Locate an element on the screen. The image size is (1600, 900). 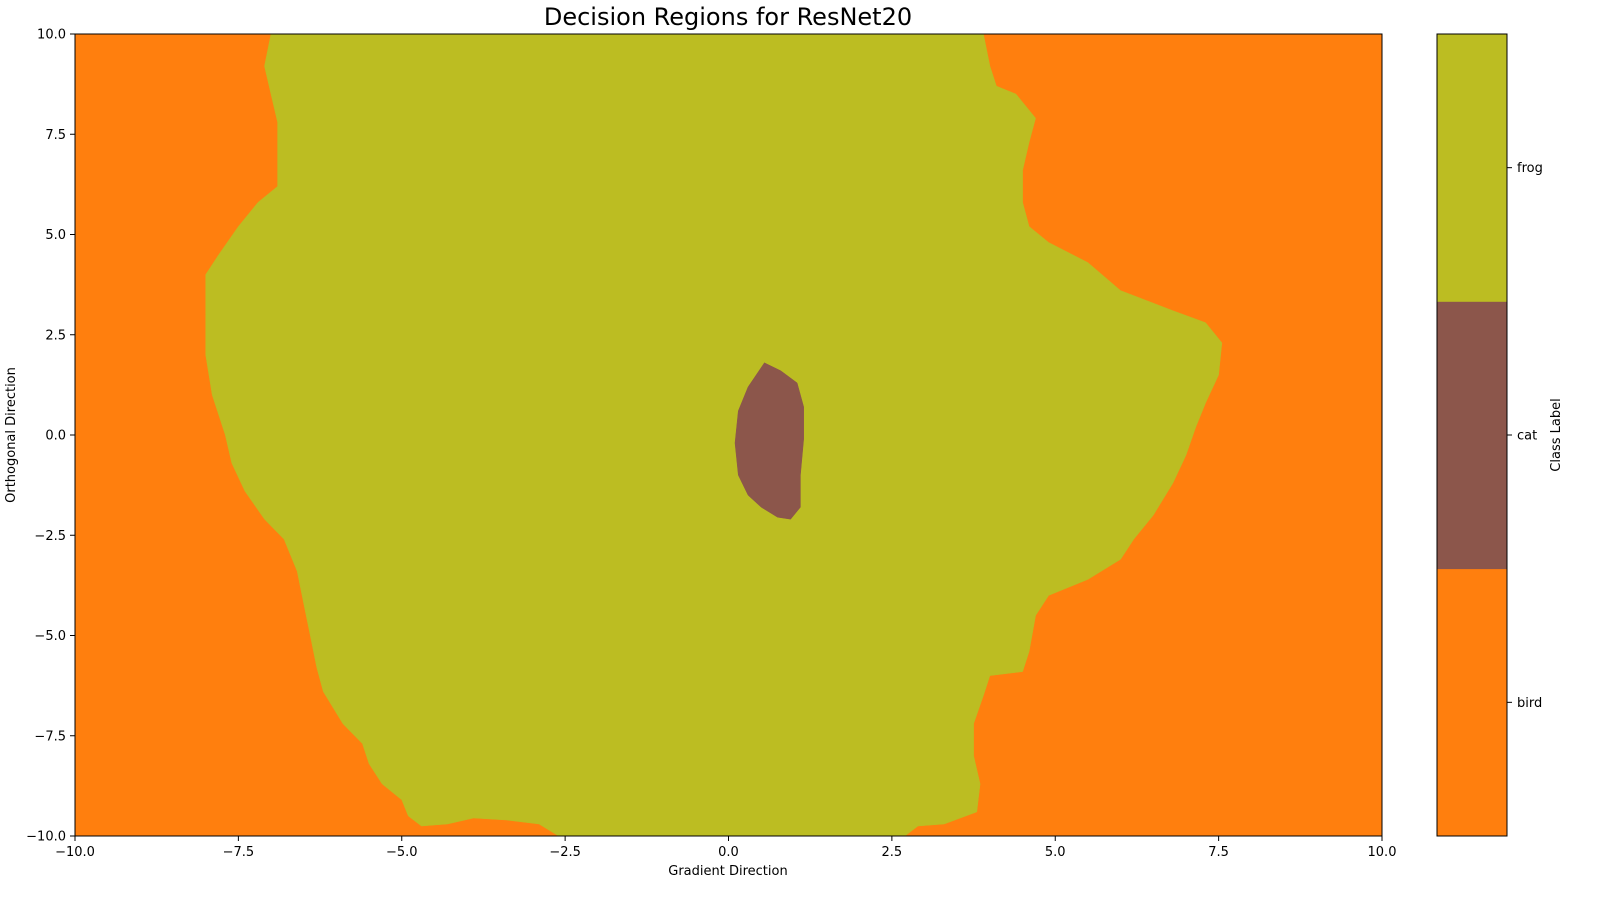
x-tick-label: −10.0 is located at coordinates (75, 852).